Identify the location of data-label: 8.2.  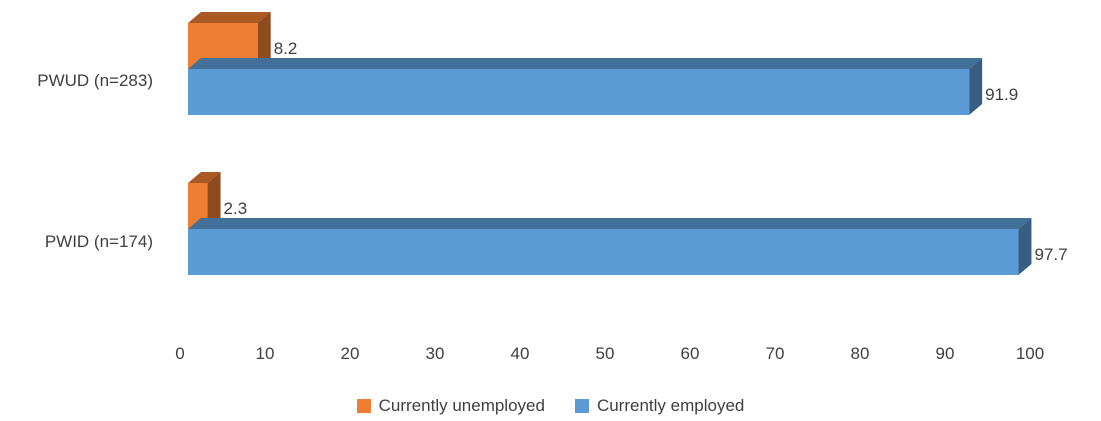
(286, 48).